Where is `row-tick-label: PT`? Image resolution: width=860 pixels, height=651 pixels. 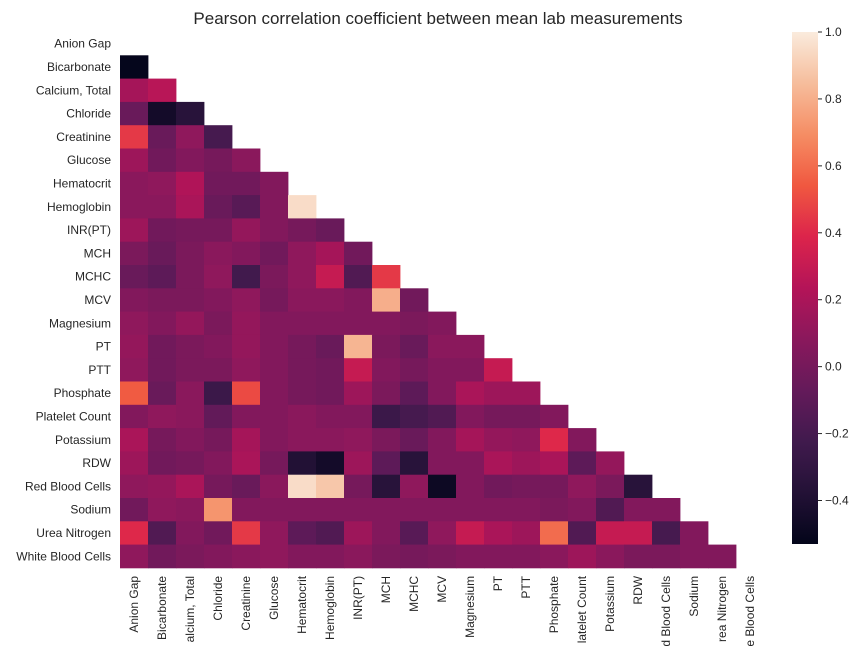
row-tick-label: PT is located at coordinates (104, 347).